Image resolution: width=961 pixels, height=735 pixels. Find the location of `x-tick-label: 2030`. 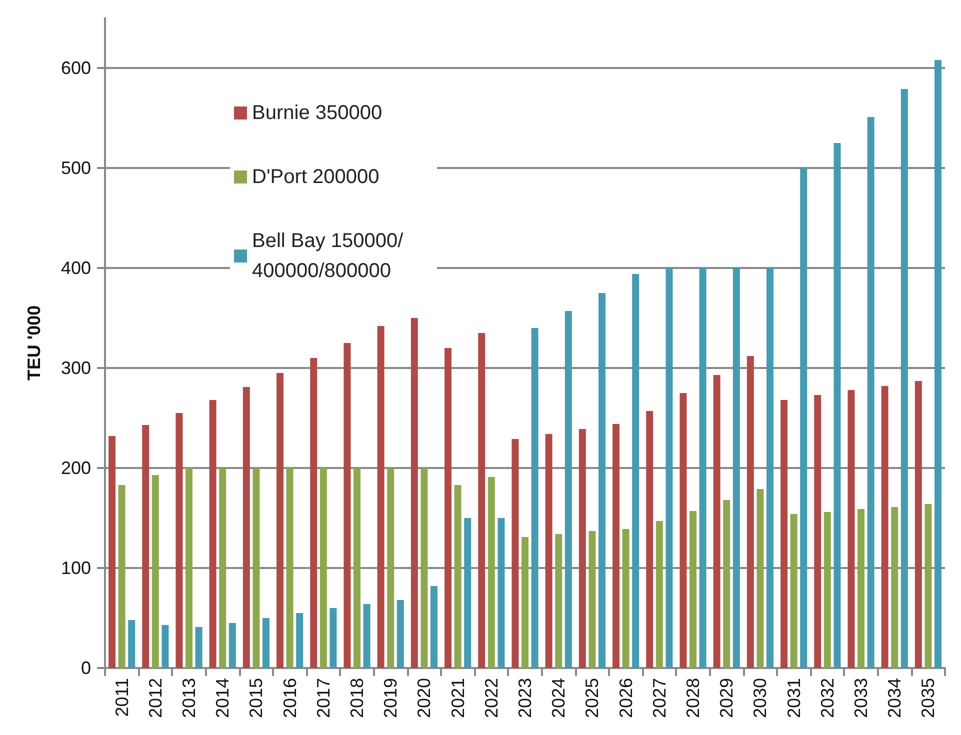

x-tick-label: 2030 is located at coordinates (760, 698).